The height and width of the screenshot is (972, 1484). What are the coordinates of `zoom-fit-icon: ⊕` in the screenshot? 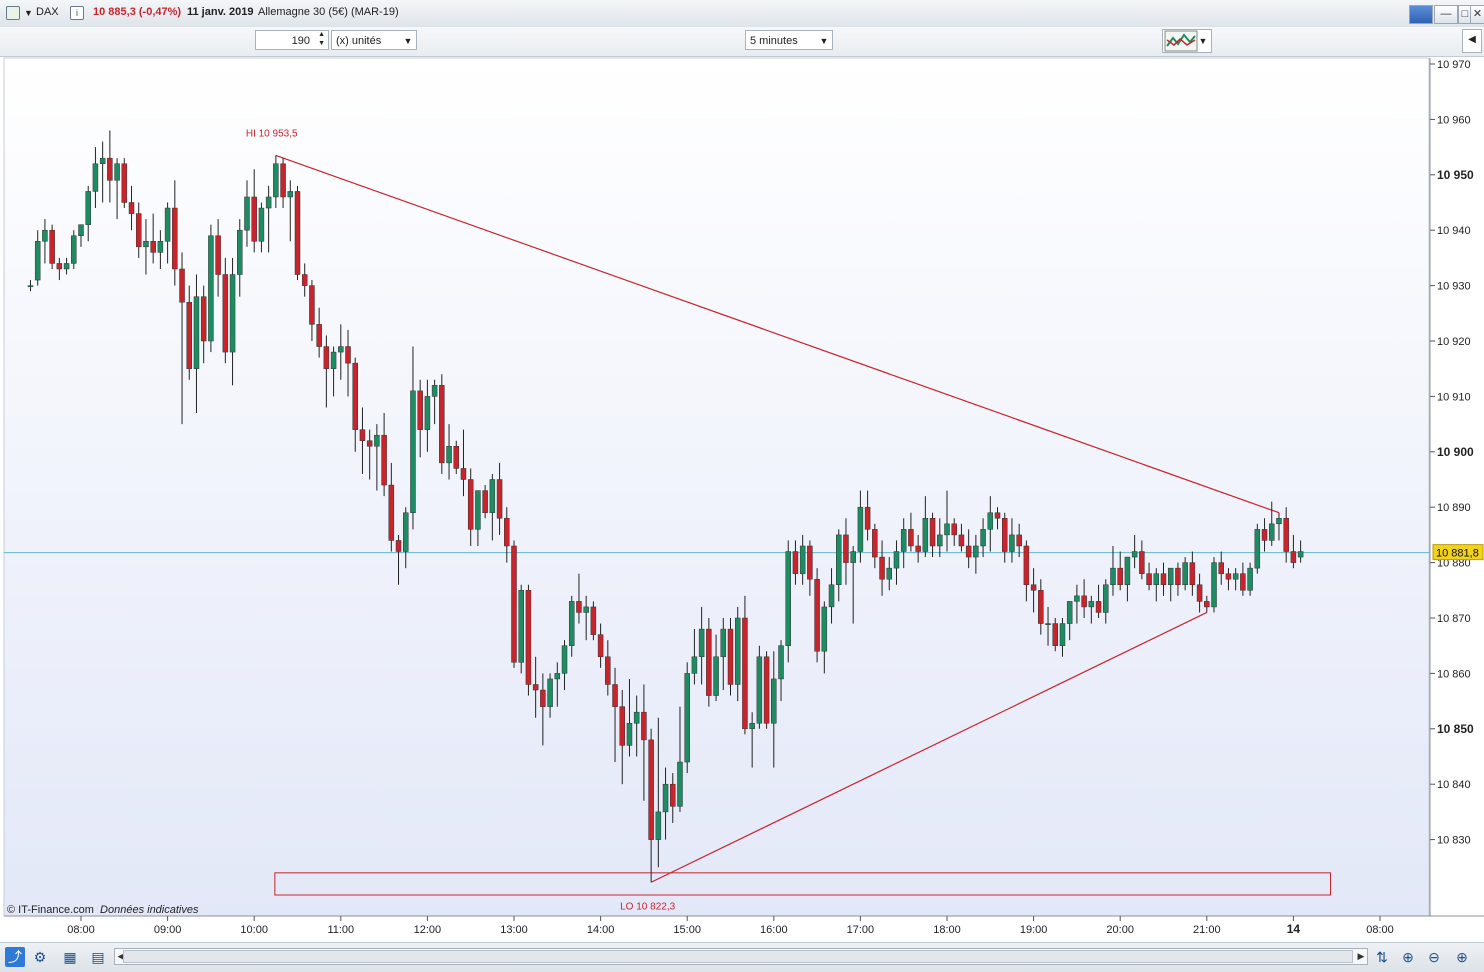 It's located at (1408, 957).